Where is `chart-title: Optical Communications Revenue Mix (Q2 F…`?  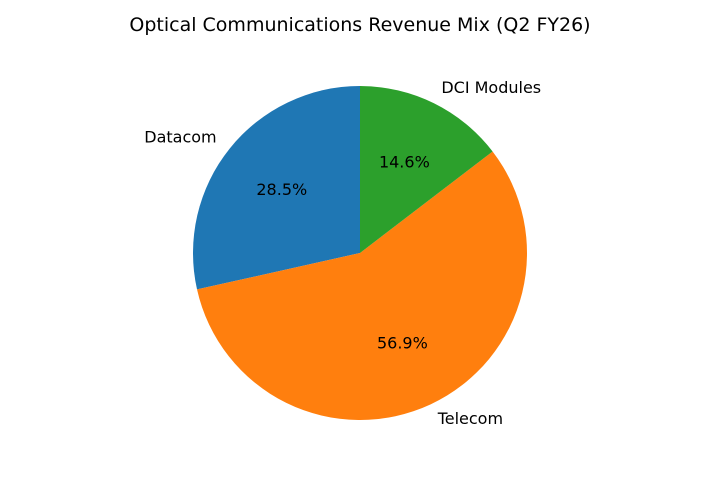
chart-title: Optical Communications Revenue Mix (Q2 F… is located at coordinates (360, 25).